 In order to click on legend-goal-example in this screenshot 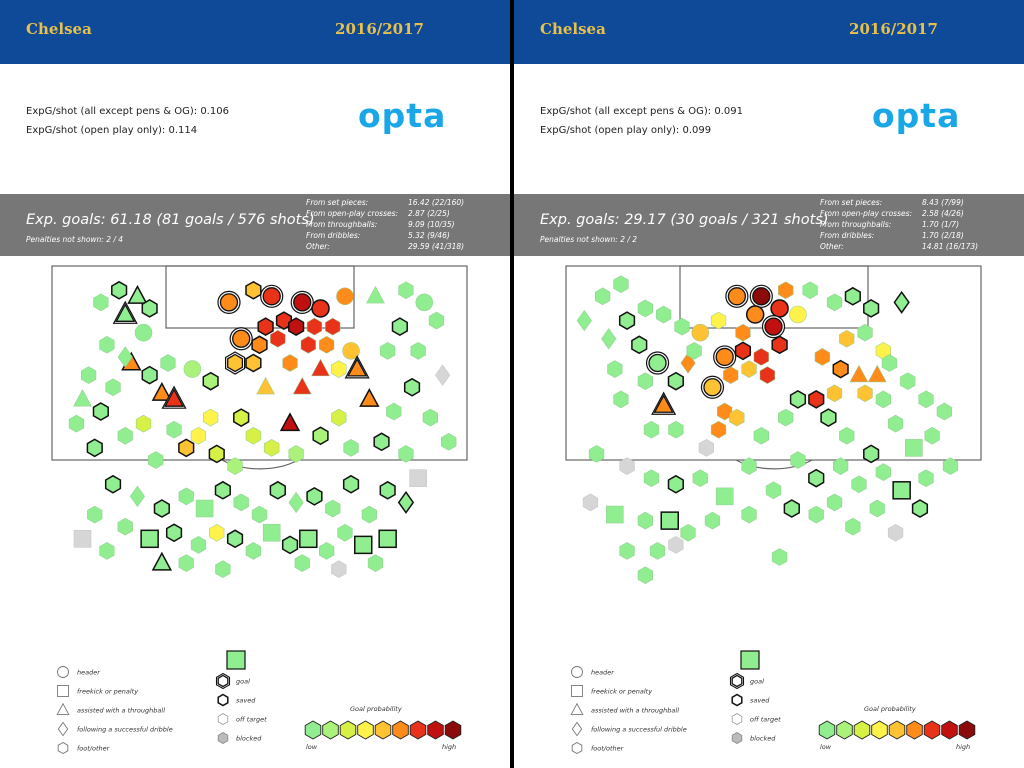, I will do `click(236, 660)`.